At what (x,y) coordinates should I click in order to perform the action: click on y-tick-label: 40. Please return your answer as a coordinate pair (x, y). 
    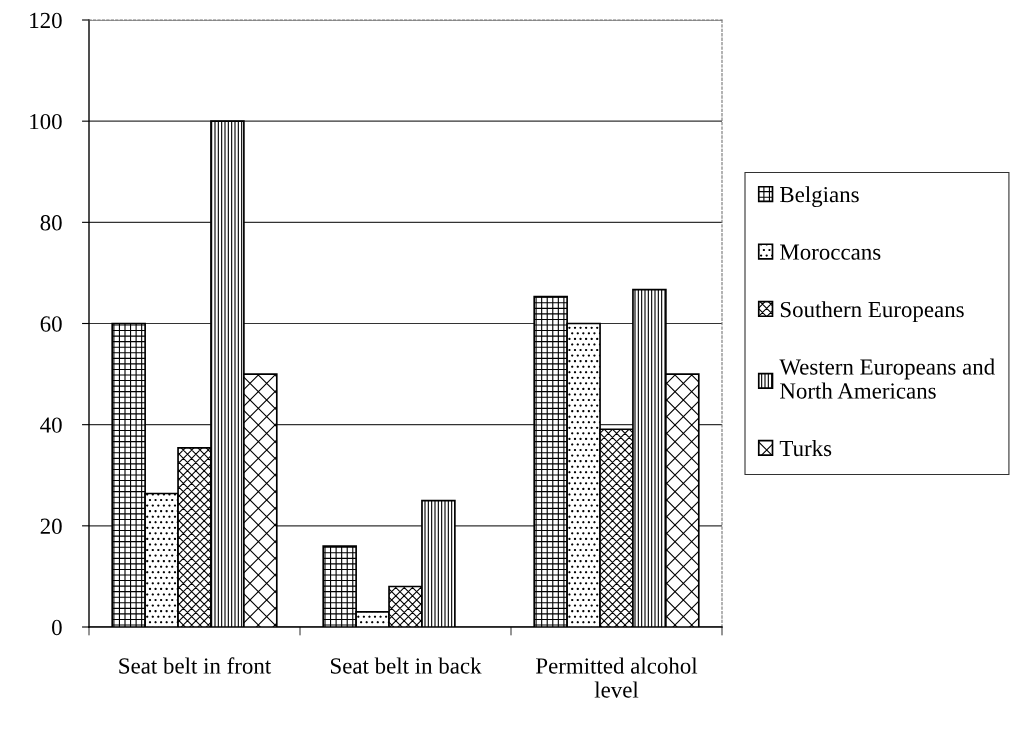
    Looking at the image, I should click on (51, 425).